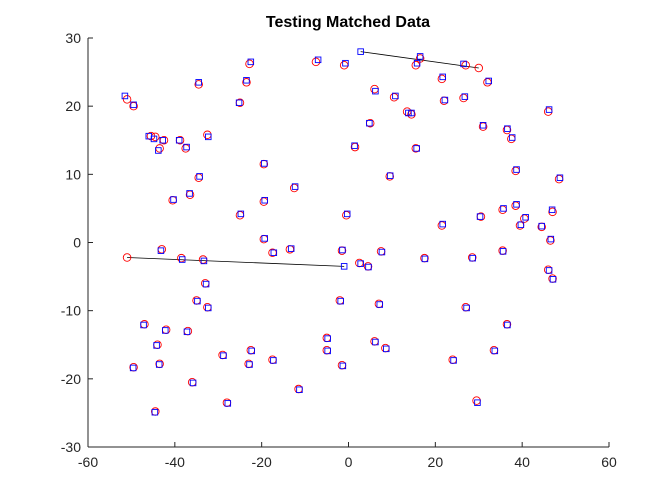 This screenshot has height=504, width=672. What do you see at coordinates (71, 447) in the screenshot?
I see `y-tick-label: -30` at bounding box center [71, 447].